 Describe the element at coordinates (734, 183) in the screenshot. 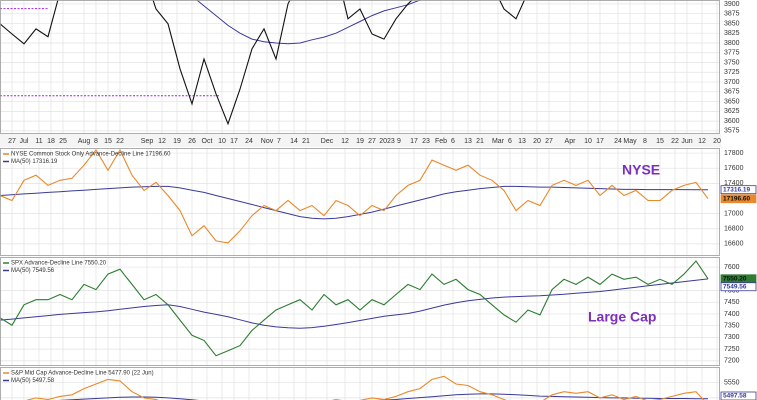

I see `y-tick-label: 17400` at that location.